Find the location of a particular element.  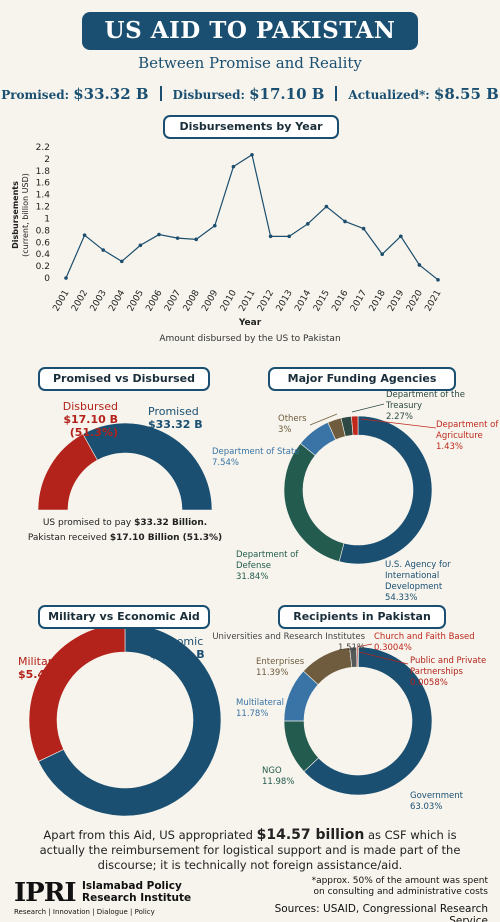

y-tick-label: 1.6 is located at coordinates (43, 184).